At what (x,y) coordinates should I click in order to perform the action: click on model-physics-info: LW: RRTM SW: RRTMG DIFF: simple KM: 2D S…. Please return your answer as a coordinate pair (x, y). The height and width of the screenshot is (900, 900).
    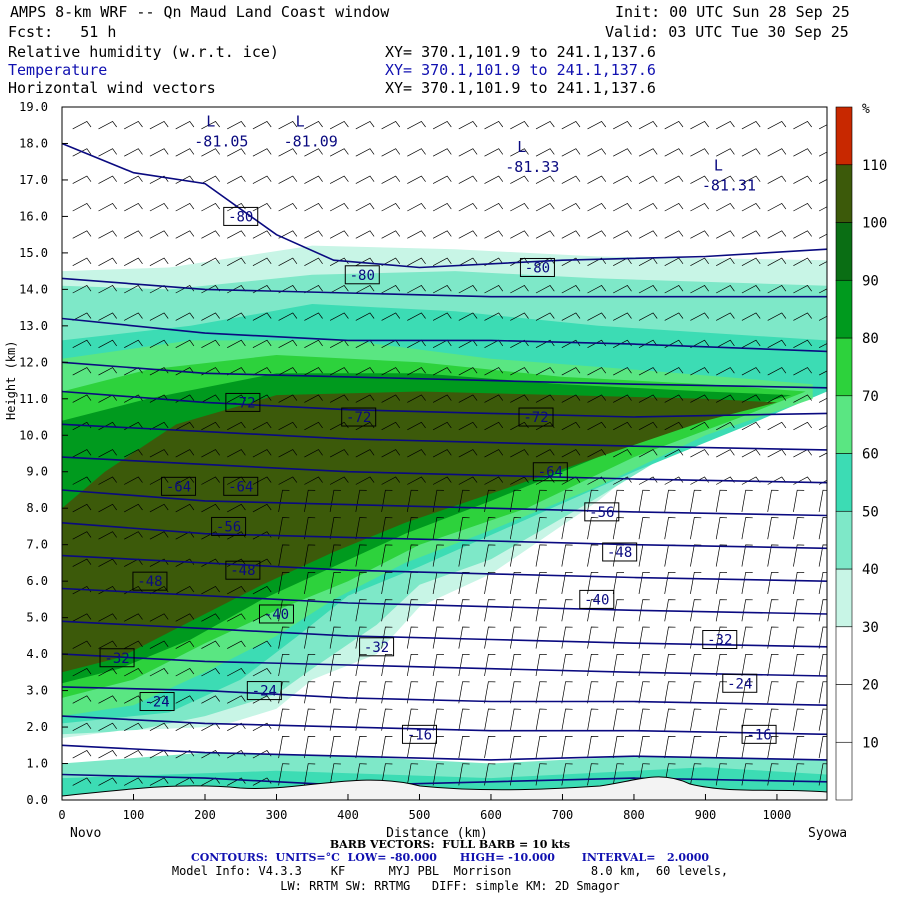
    Looking at the image, I should click on (450, 886).